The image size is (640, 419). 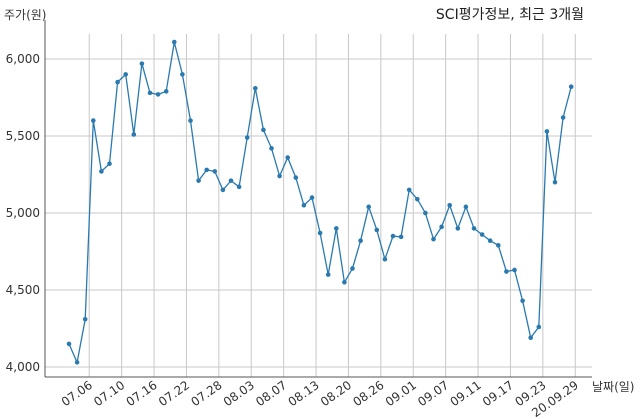 What do you see at coordinates (304, 393) in the screenshot?
I see `x-tick-label: 08.13` at bounding box center [304, 393].